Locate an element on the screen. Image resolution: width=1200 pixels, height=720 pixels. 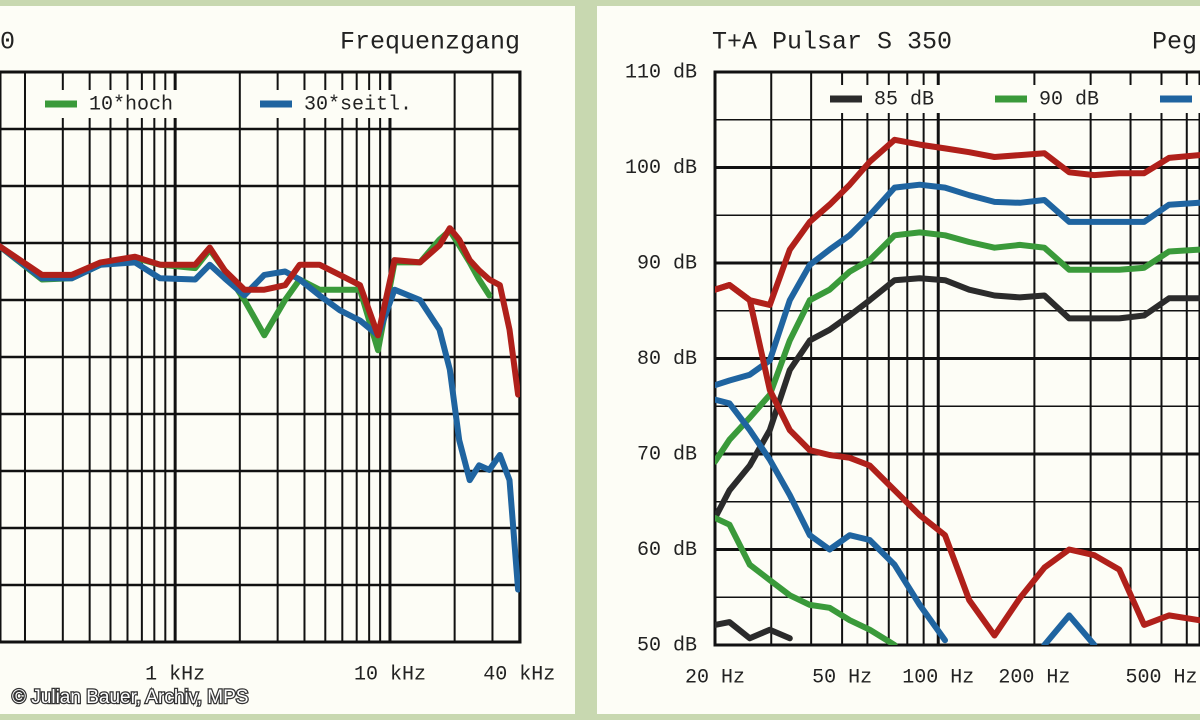
legend-label: 90 dB is located at coordinates (1069, 99).